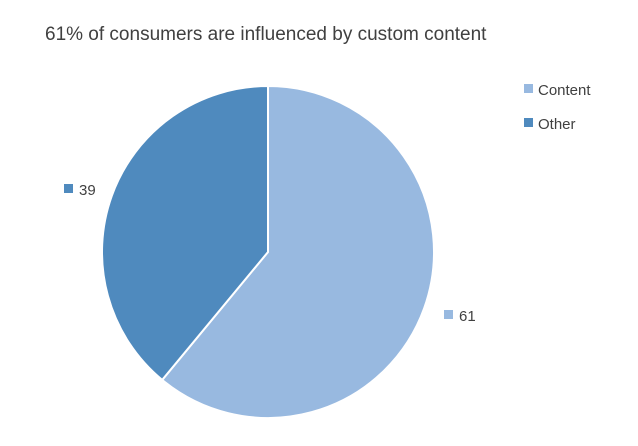 This screenshot has height=446, width=638. Describe the element at coordinates (448, 314) in the screenshot. I see `data-label-swatch-content` at that location.